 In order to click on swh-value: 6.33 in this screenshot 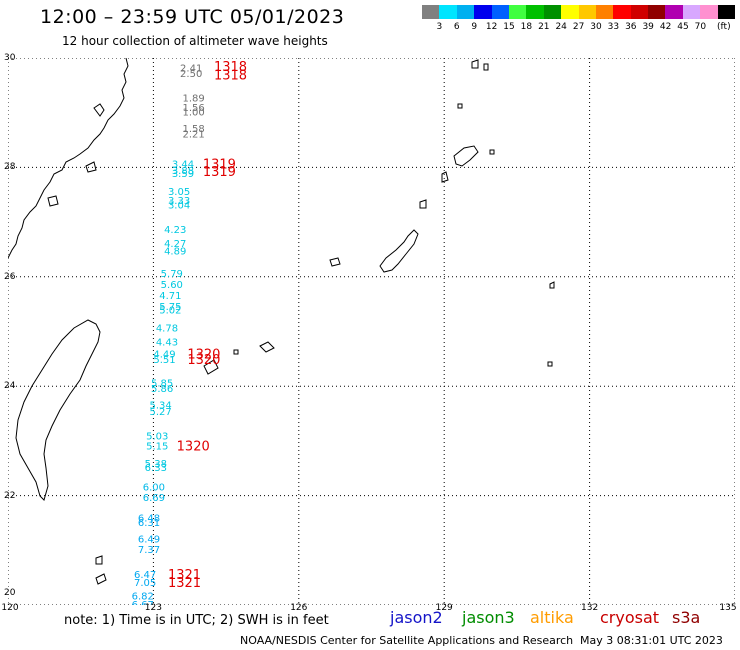, I will do `click(156, 468)`.